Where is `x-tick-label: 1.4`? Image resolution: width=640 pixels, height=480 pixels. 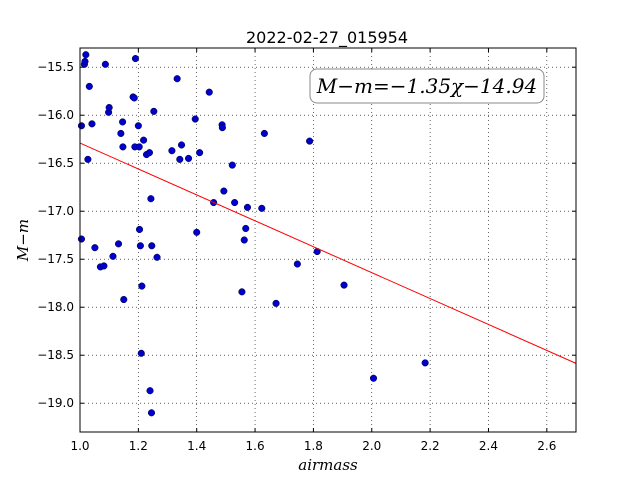
x-tick-label: 1.4 is located at coordinates (196, 446).